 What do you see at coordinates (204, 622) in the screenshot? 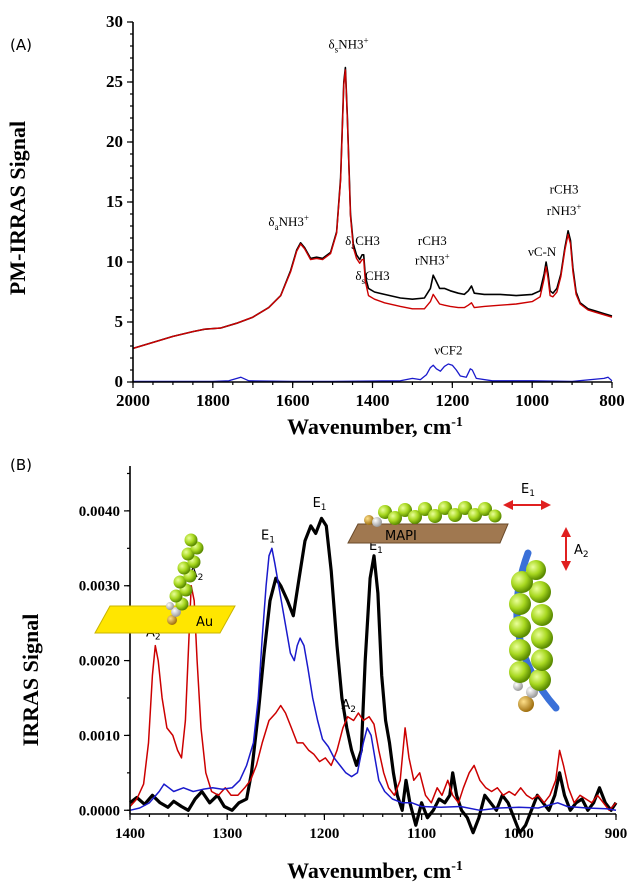
I see `au-label: Au` at bounding box center [204, 622].